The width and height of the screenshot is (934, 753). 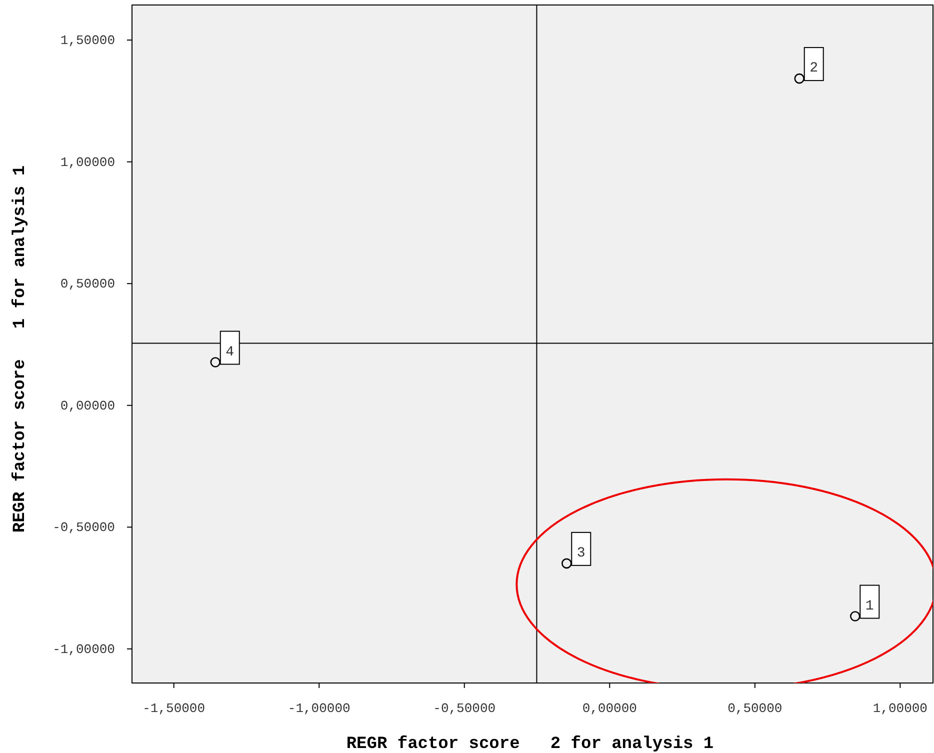 I want to click on y-tick-label: -0,50000, so click(x=83, y=528).